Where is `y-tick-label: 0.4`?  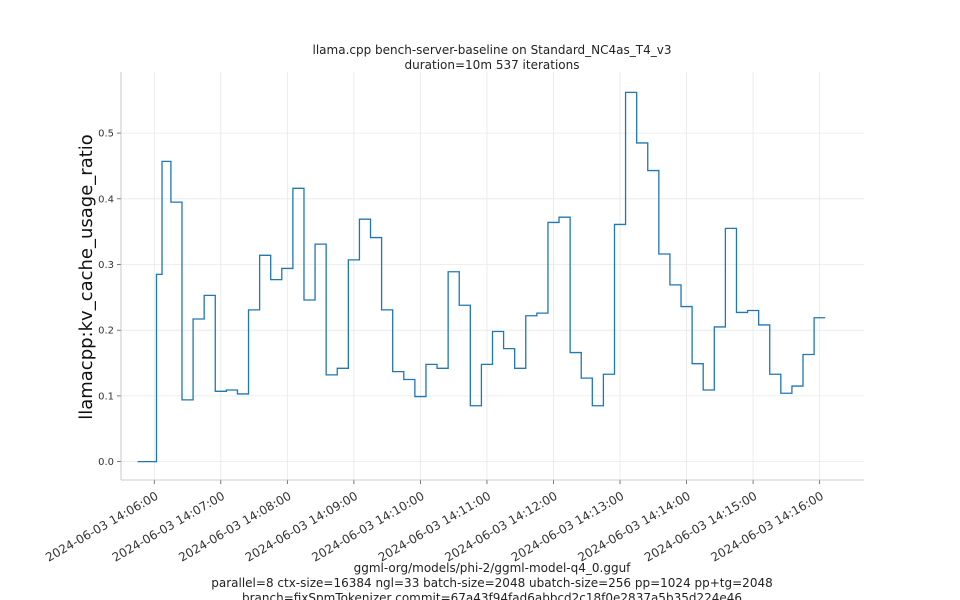 y-tick-label: 0.4 is located at coordinates (106, 199).